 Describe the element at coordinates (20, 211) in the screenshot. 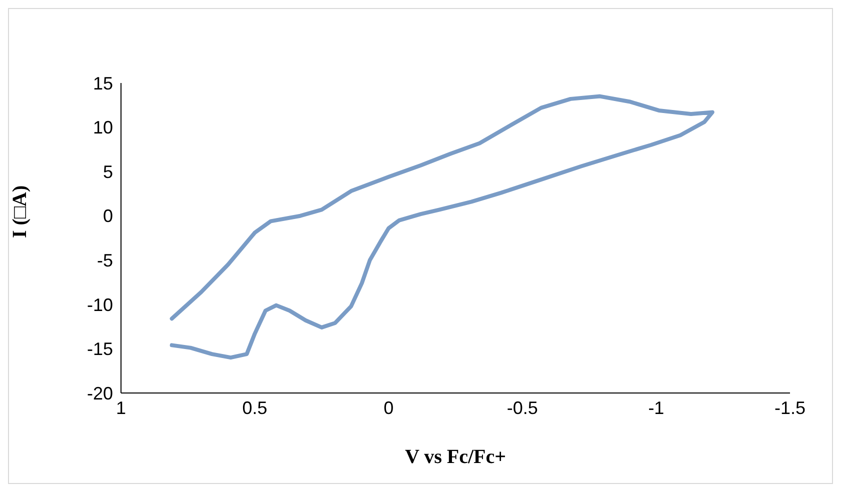

I see `y-axis-title: I (□A)` at that location.